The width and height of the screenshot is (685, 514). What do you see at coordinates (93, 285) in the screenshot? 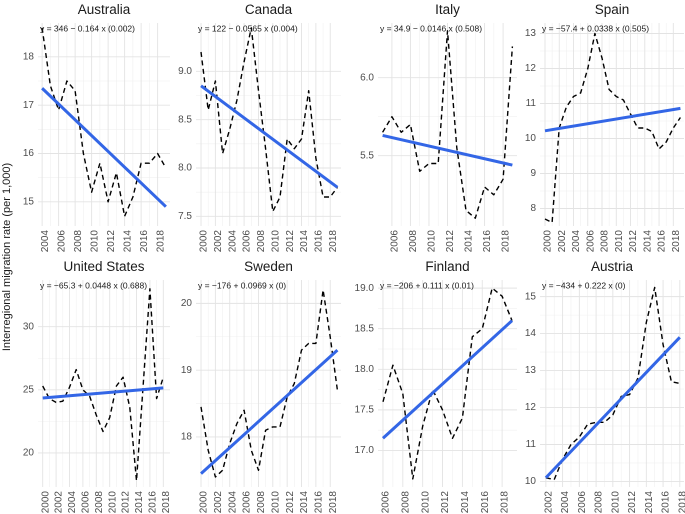
I see `equation-label: y = −65.3 + 0.0448 x (0.688)` at bounding box center [93, 285].